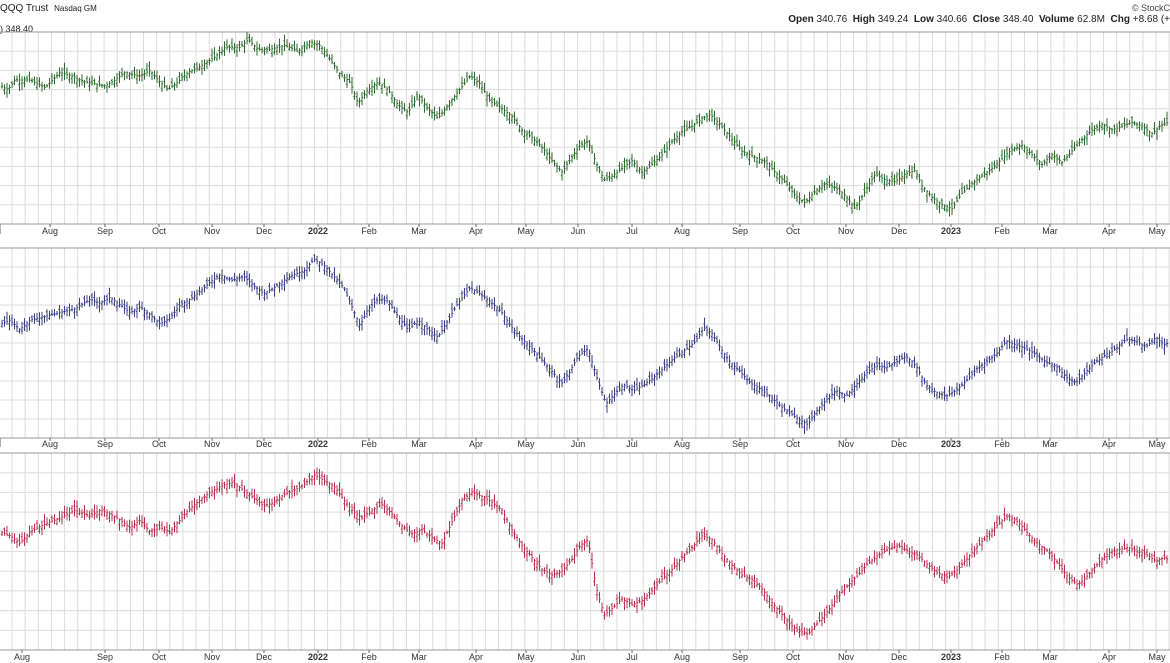  What do you see at coordinates (952, 19) in the screenshot?
I see `low-value: 340.66` at bounding box center [952, 19].